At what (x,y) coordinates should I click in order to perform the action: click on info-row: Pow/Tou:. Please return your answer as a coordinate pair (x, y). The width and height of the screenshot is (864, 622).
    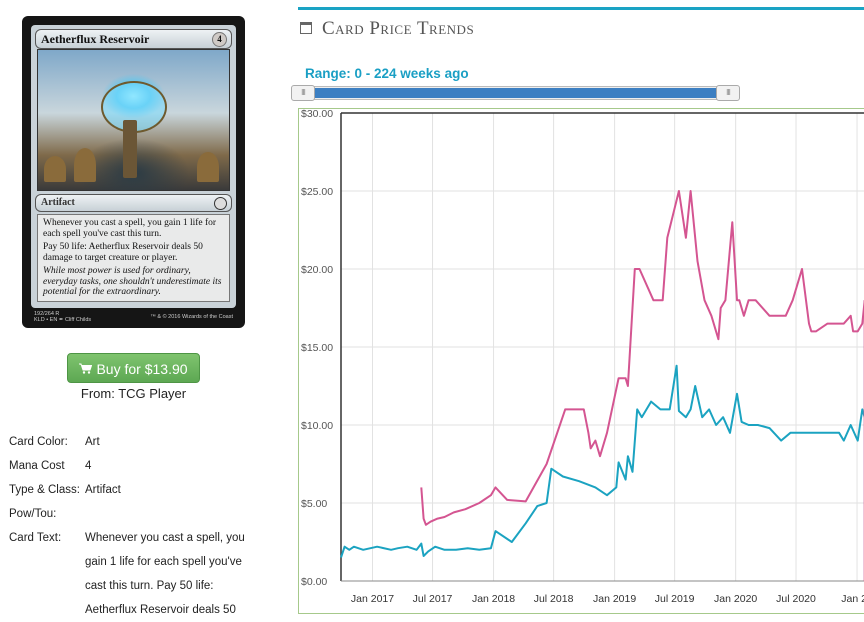
    Looking at the image, I should click on (134, 514).